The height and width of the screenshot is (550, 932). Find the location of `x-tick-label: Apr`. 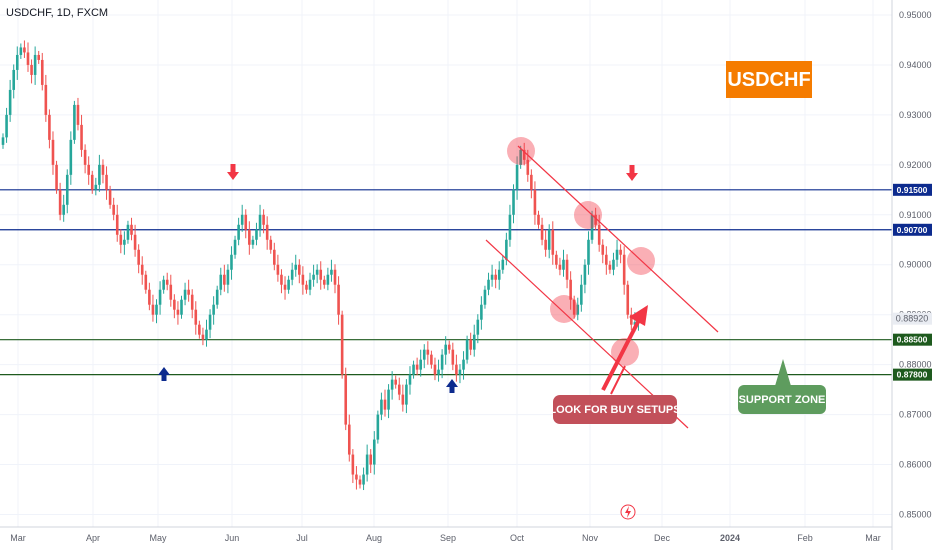

x-tick-label: Apr is located at coordinates (93, 538).